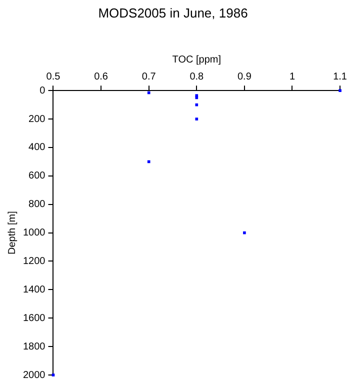 This screenshot has width=350, height=384. Describe the element at coordinates (43, 90) in the screenshot. I see `y-tick-label: 0` at that location.